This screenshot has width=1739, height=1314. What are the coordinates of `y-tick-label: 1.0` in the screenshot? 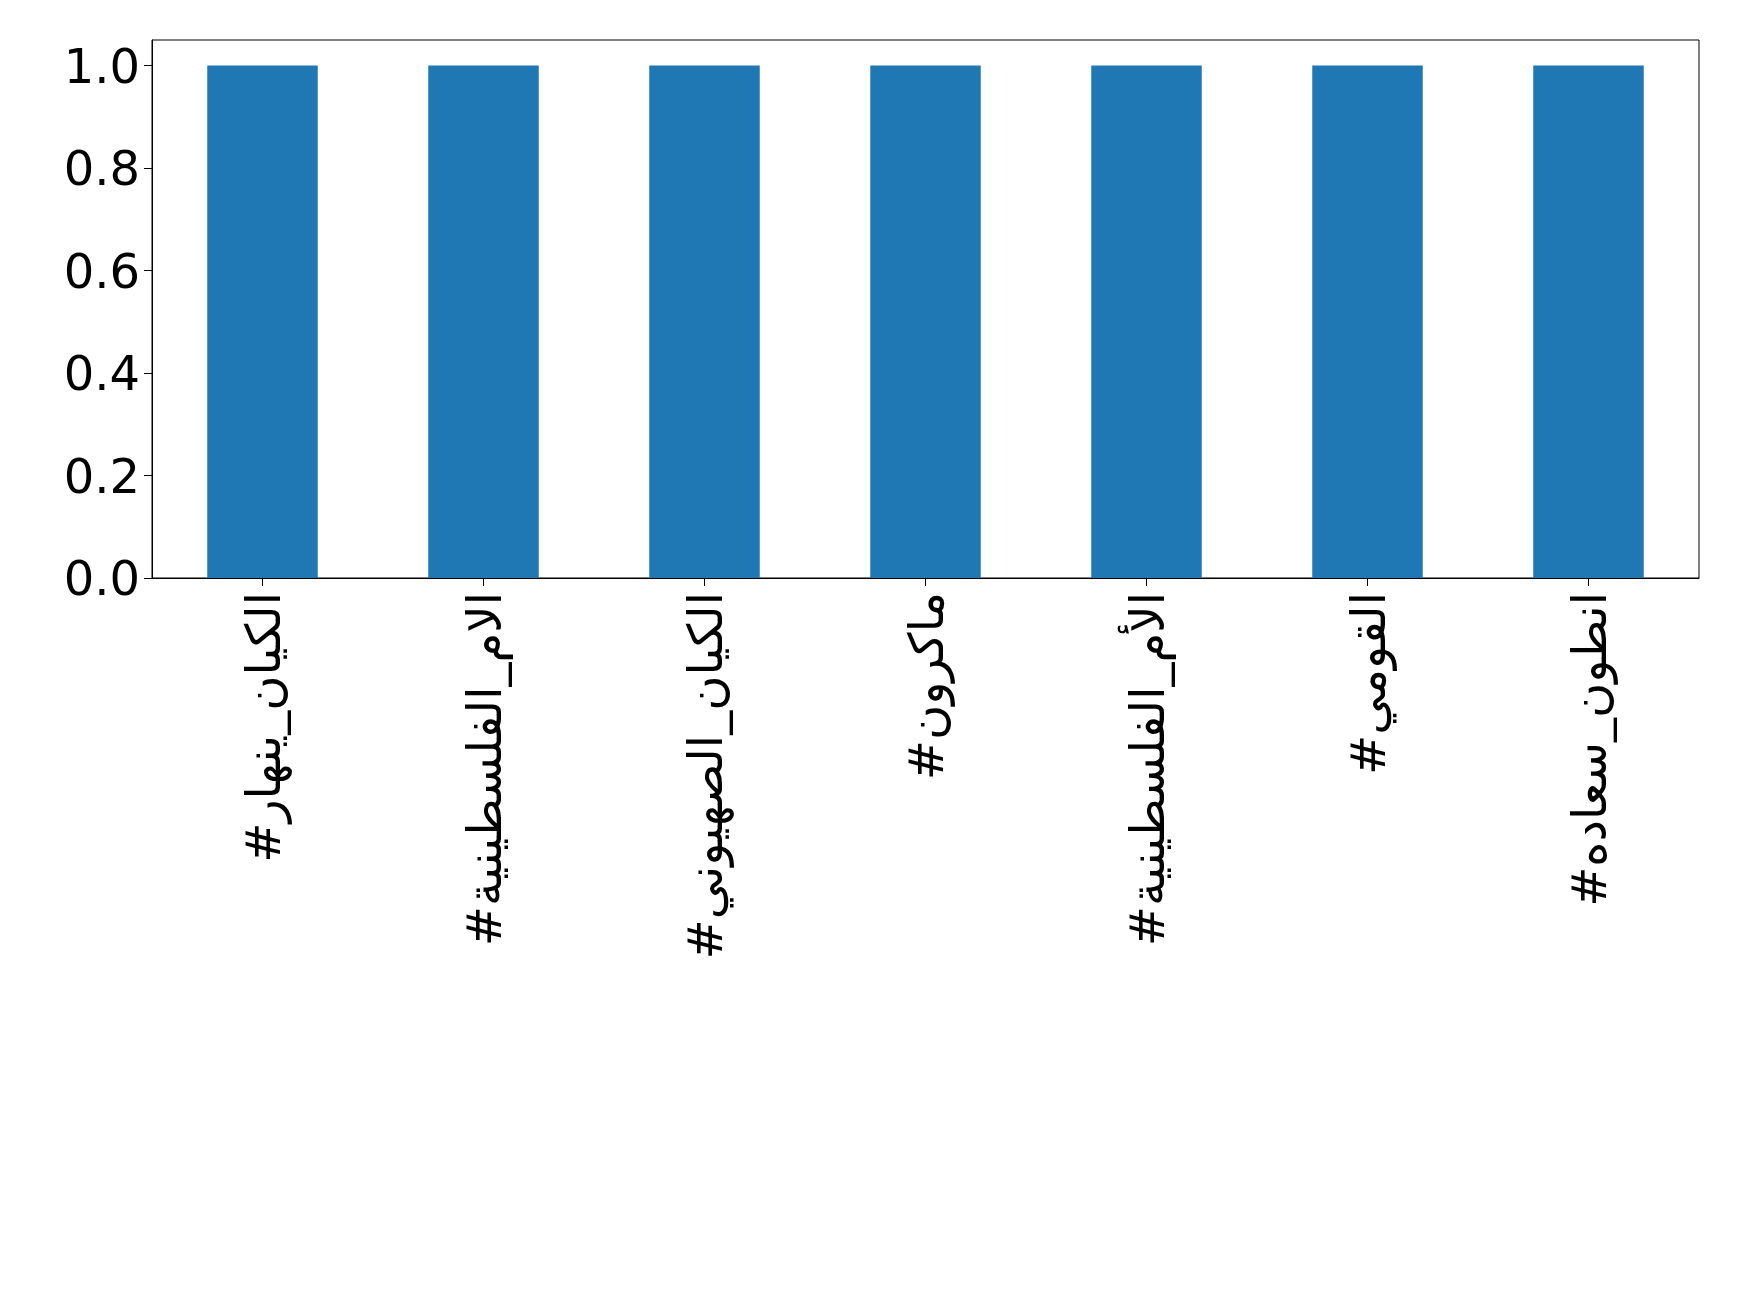 It's located at (101, 65).